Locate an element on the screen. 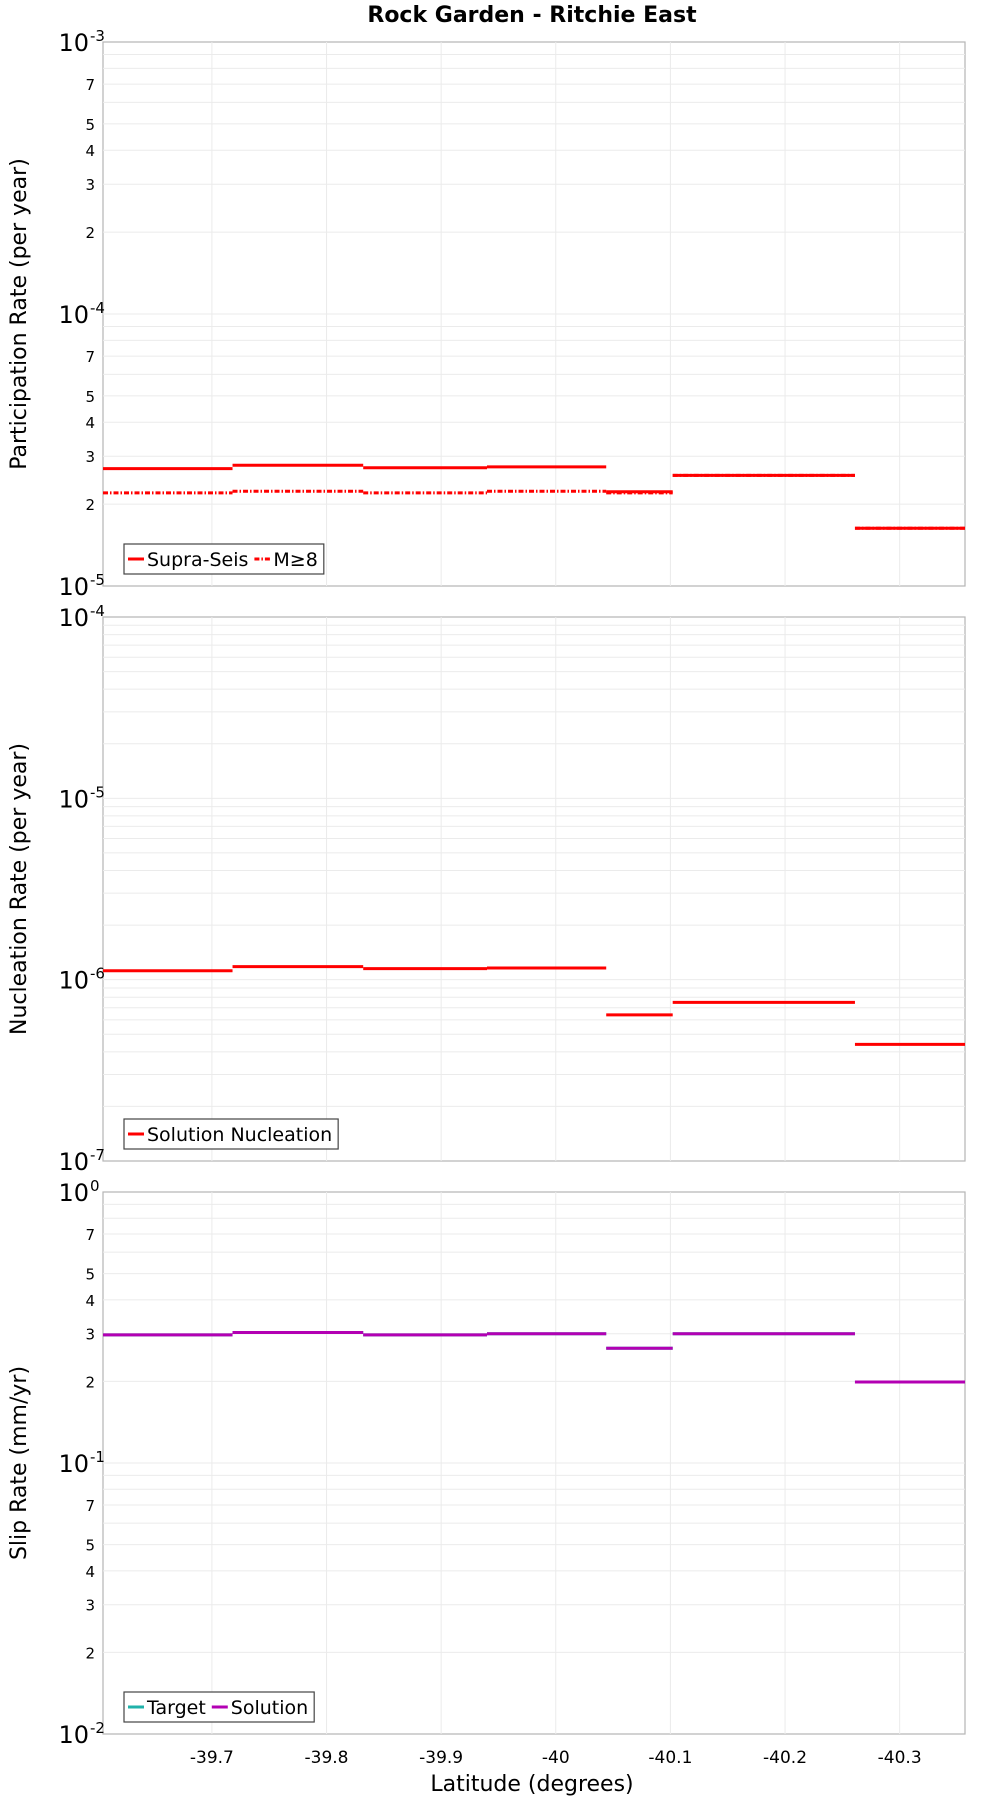 The height and width of the screenshot is (1800, 1000). y-tick-exponent: -3 is located at coordinates (97, 36).